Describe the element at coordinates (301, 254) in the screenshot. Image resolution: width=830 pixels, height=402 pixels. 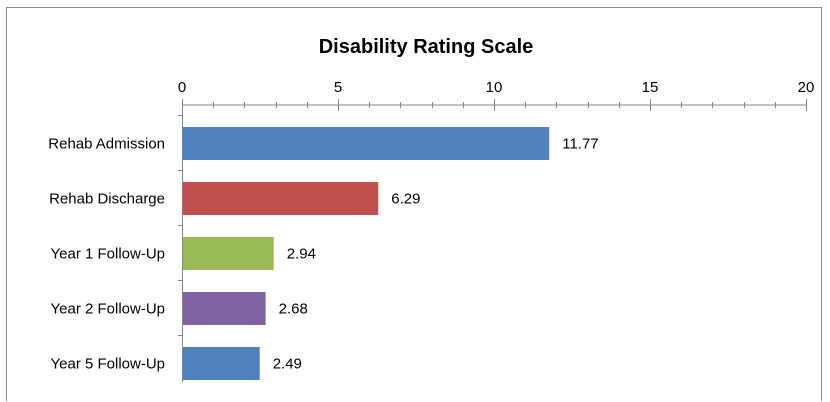
I see `data-label: 2.94` at that location.